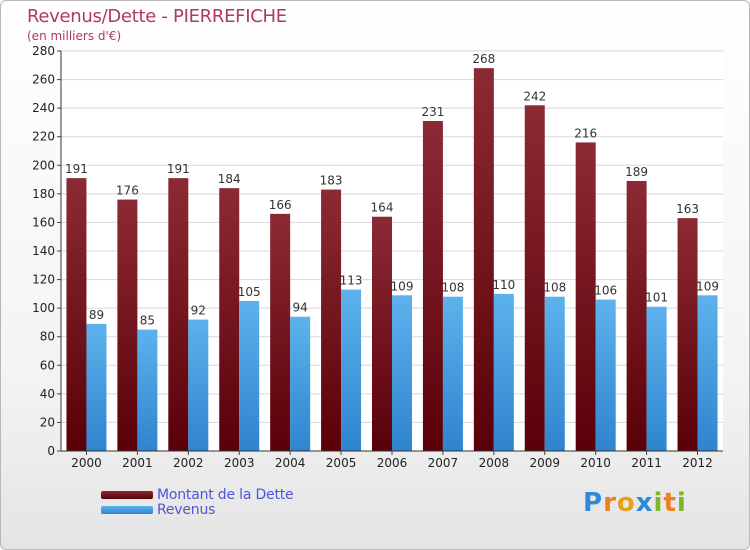  Describe the element at coordinates (280, 205) in the screenshot. I see `debt-value-label: 166` at that location.